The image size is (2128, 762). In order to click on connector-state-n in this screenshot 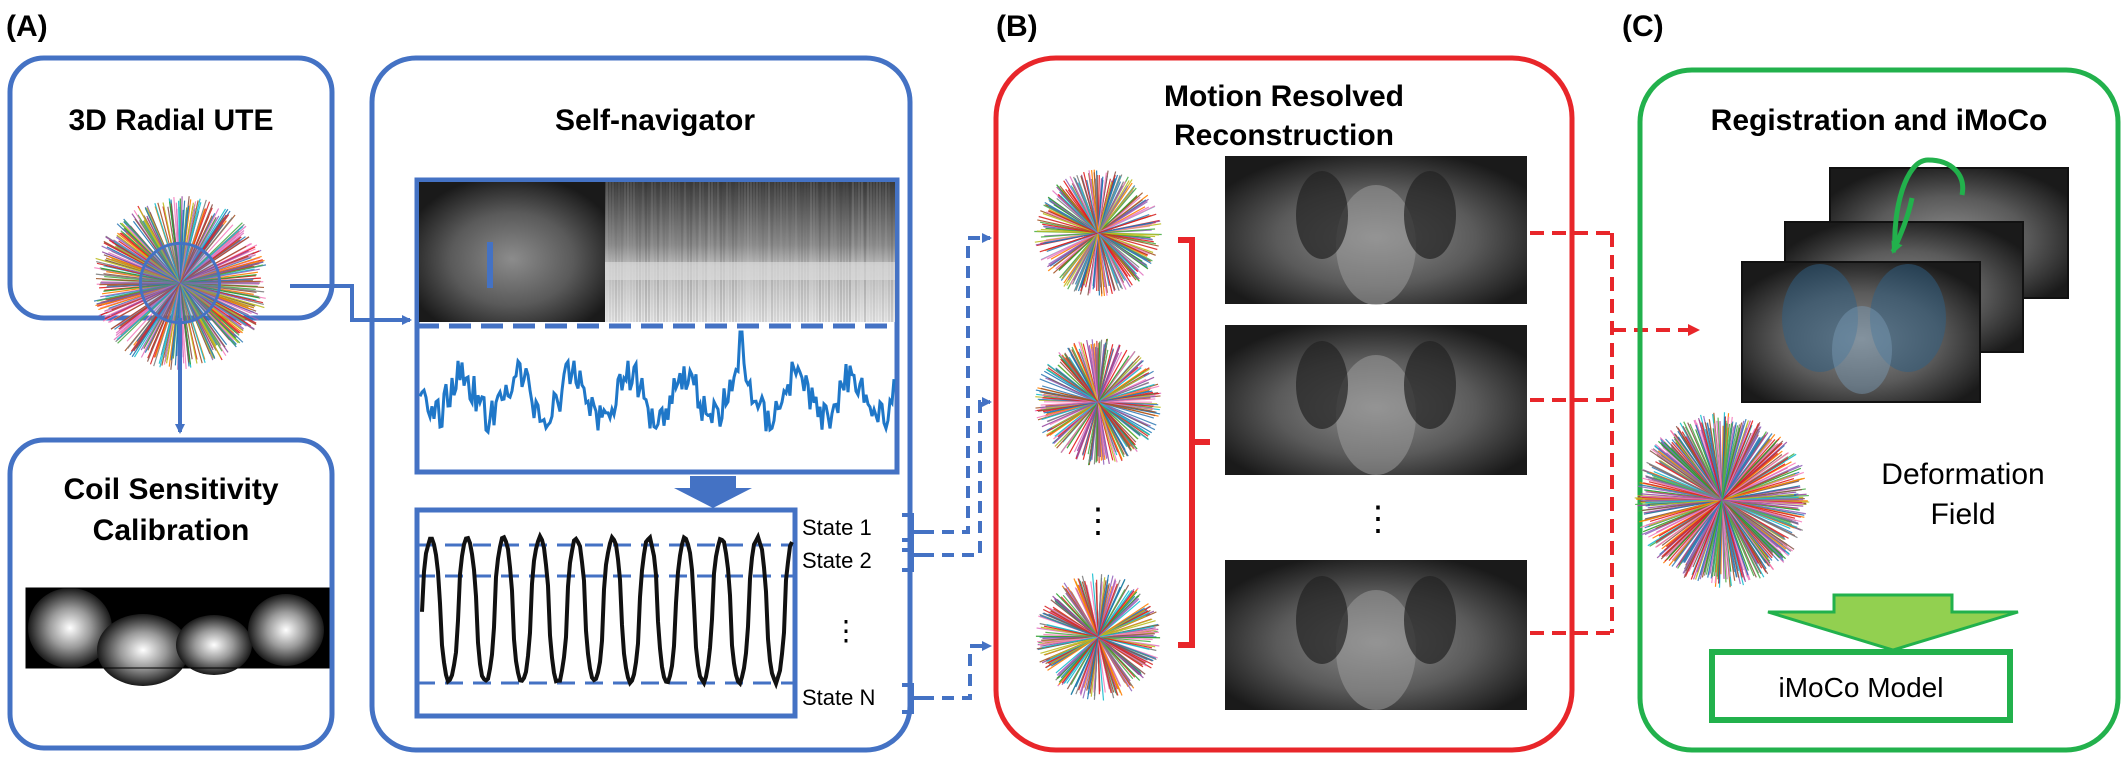, I will do `click(957, 670)`.